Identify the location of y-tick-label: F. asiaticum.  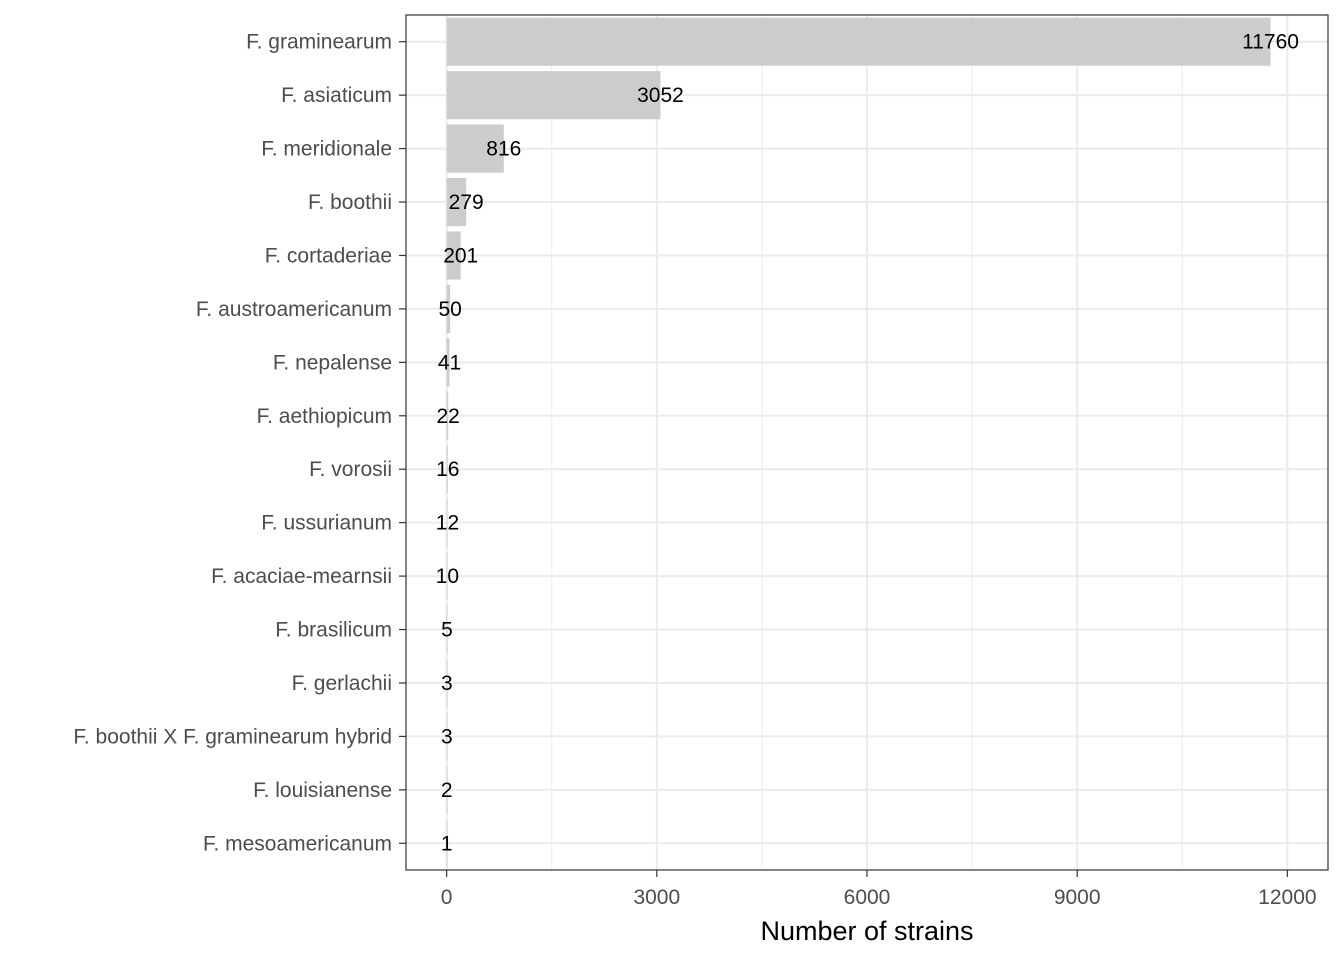
(336, 95).